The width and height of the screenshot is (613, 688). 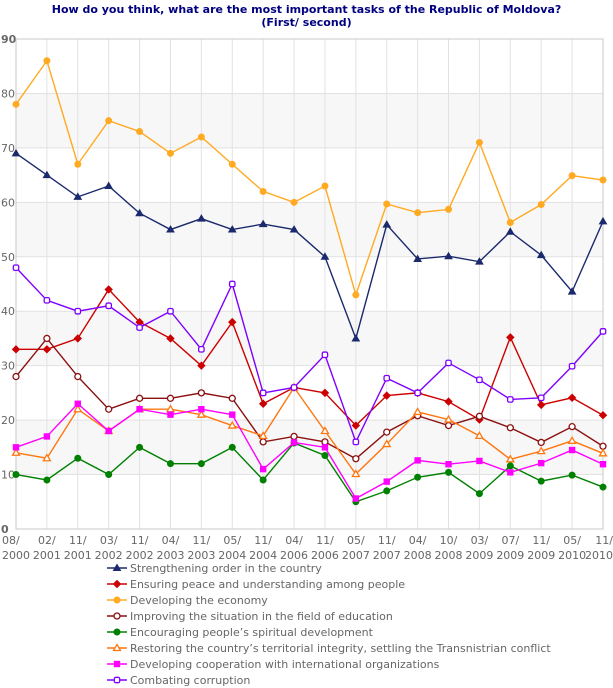 I want to click on x-tick-label: 2006, so click(x=325, y=555).